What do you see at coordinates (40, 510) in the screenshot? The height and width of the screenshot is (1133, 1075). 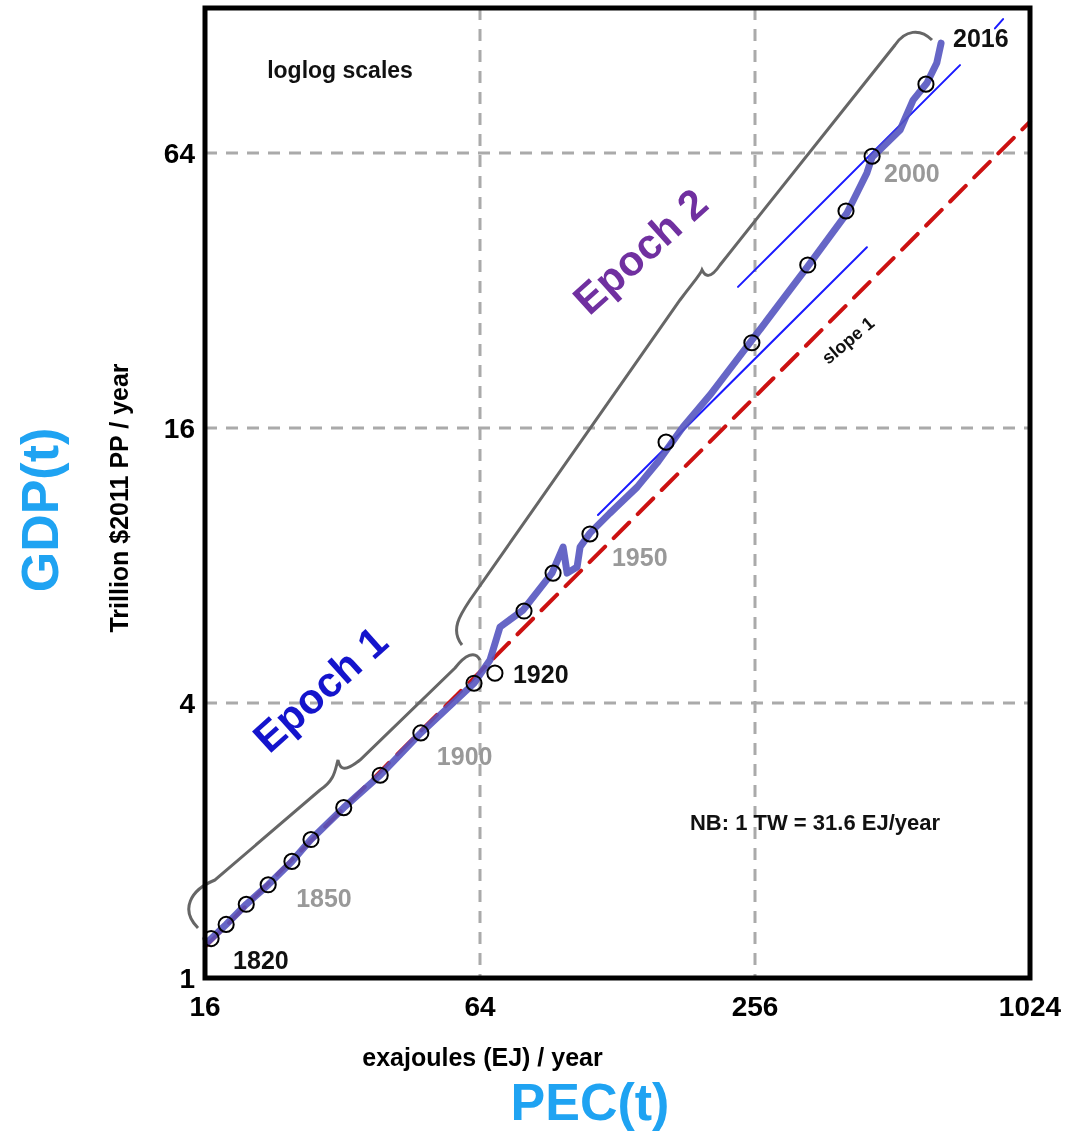 I see `text: GDP(t)` at bounding box center [40, 510].